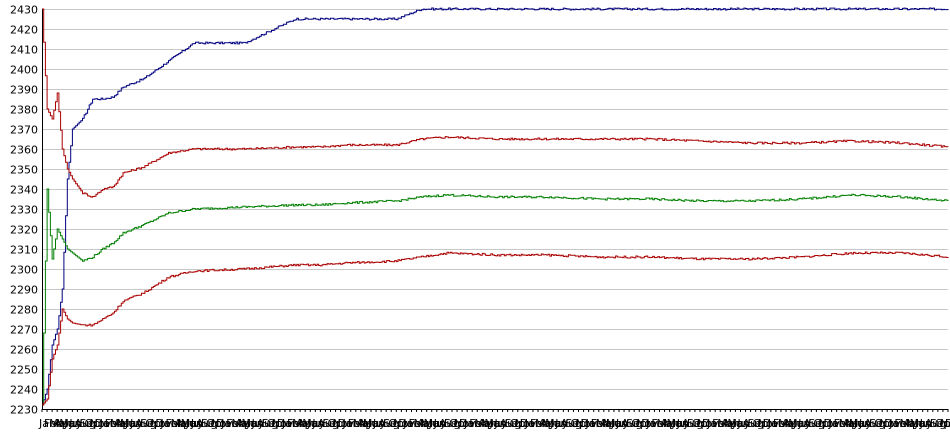  What do you see at coordinates (24, 170) in the screenshot?
I see `y-tick-label: 2350` at bounding box center [24, 170].